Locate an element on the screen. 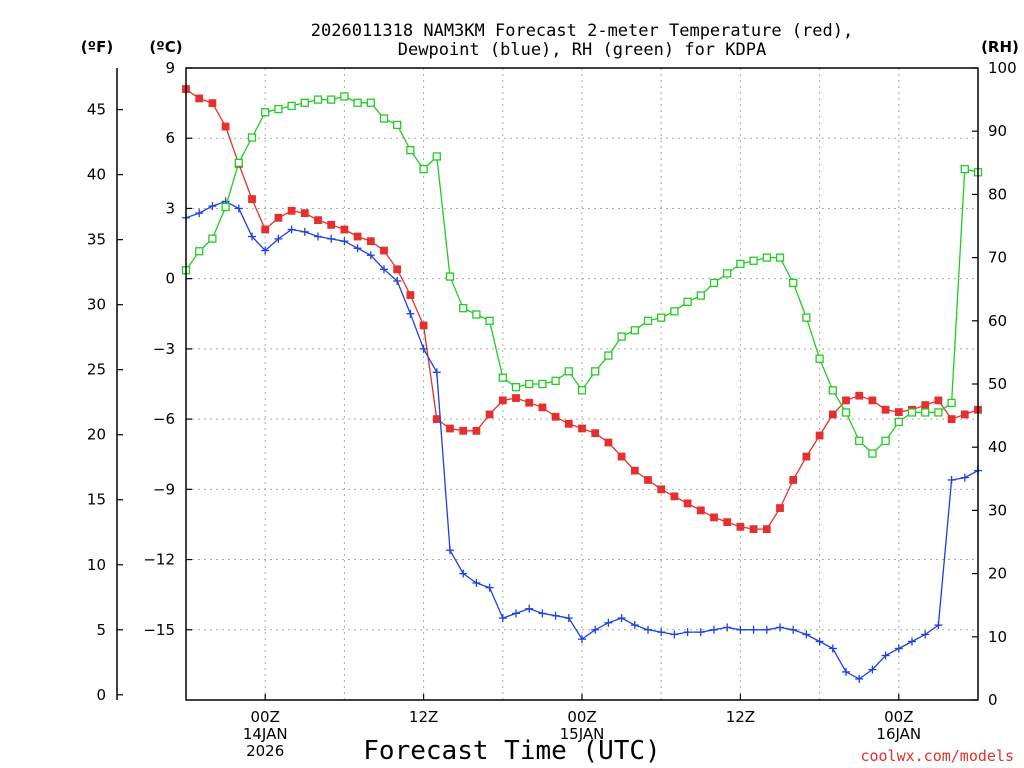  fahrenheit-tick-label: 30 is located at coordinates (96, 305).